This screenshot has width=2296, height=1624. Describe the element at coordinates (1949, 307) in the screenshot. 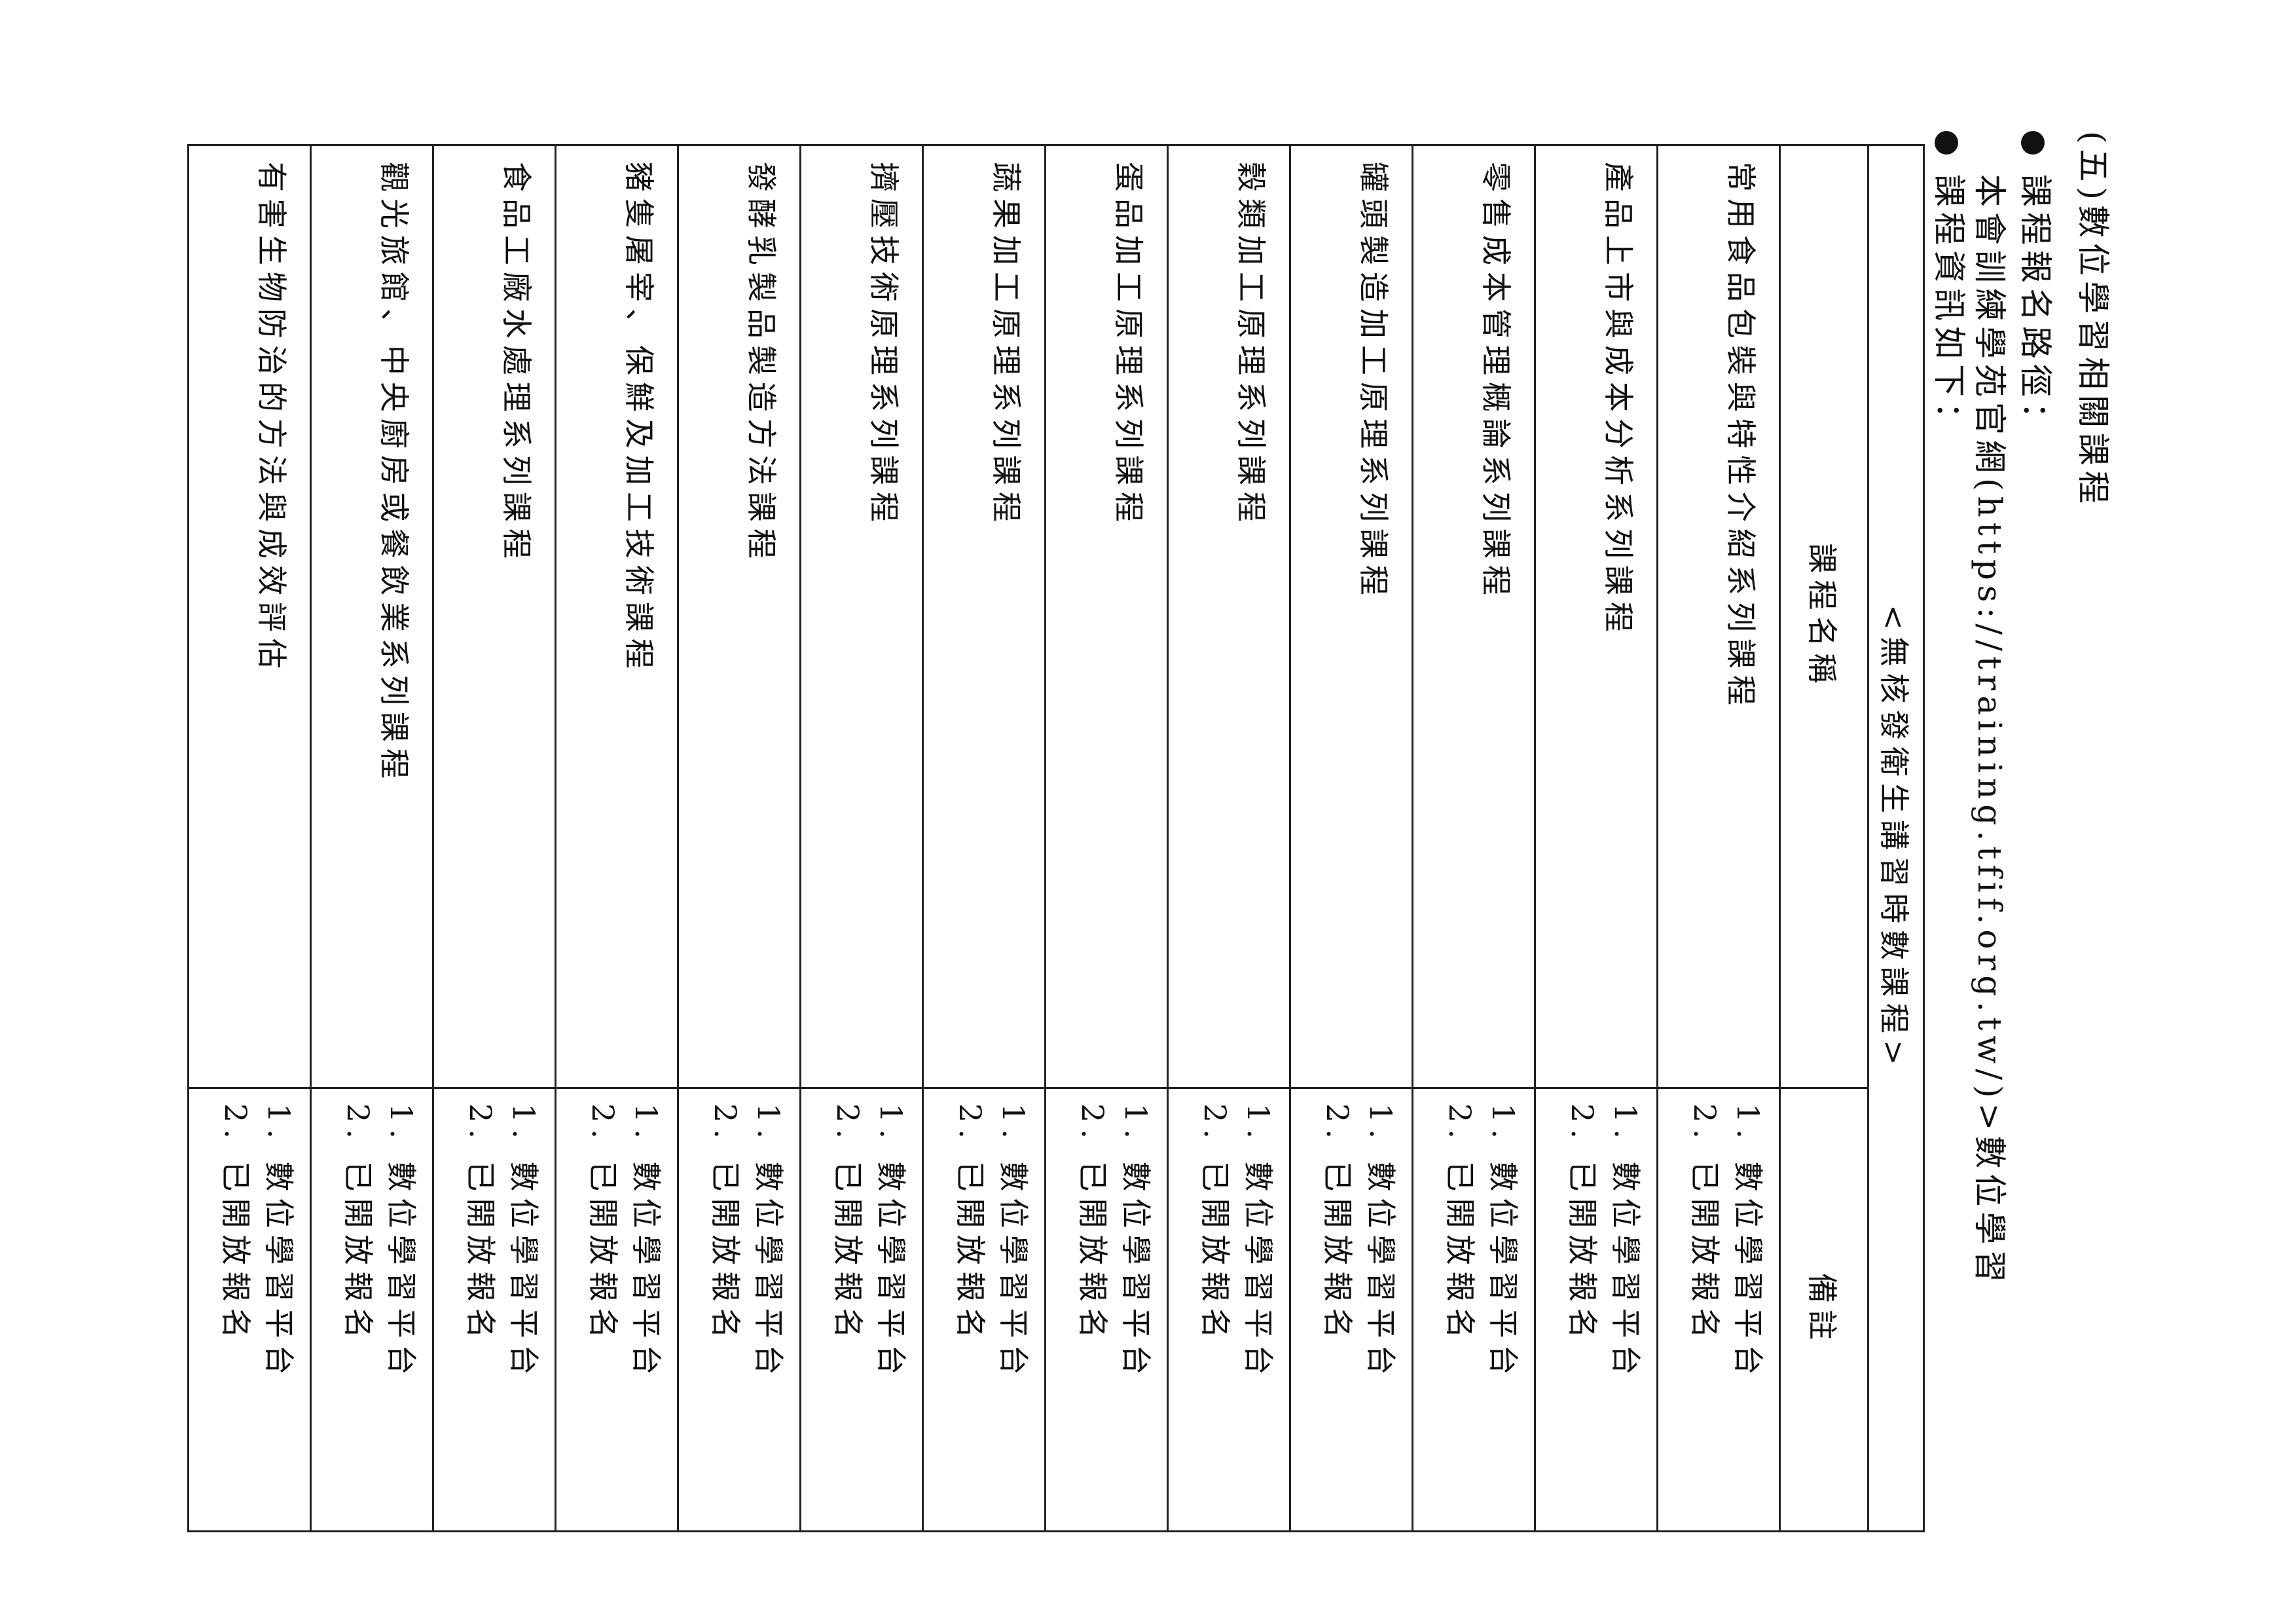

I see `info-label-text: 課程資訊如下：` at that location.